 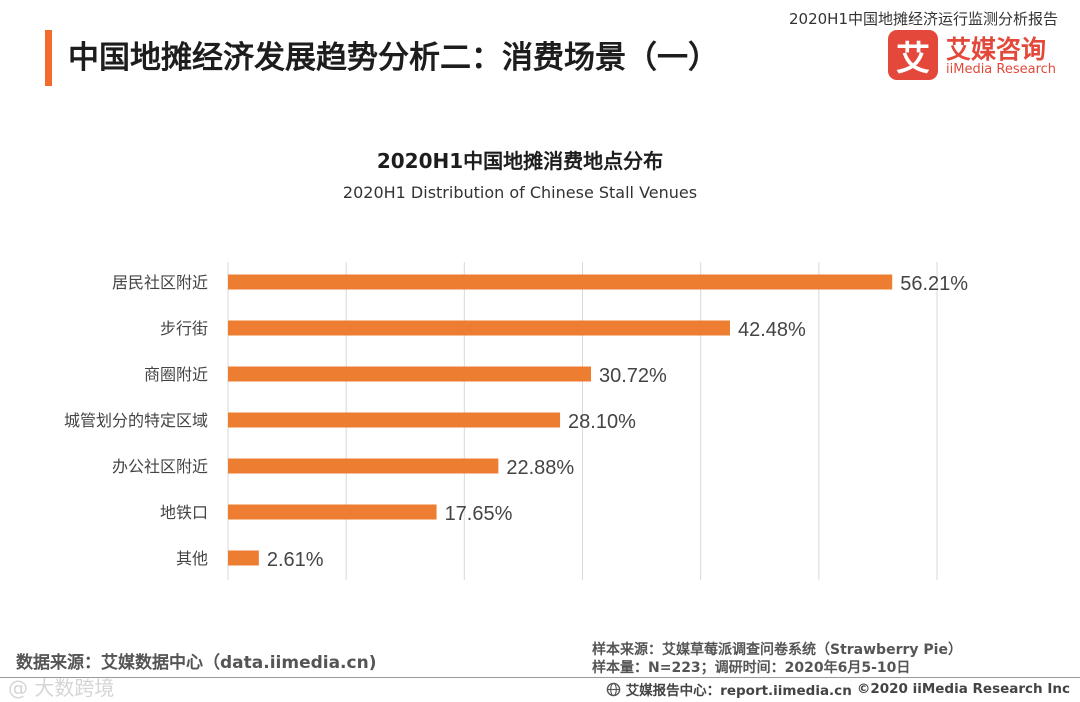 I want to click on sample-source: 样本来源：艾媒草莓派调查问卷系统（Strawberry Pie）, so click(x=777, y=650).